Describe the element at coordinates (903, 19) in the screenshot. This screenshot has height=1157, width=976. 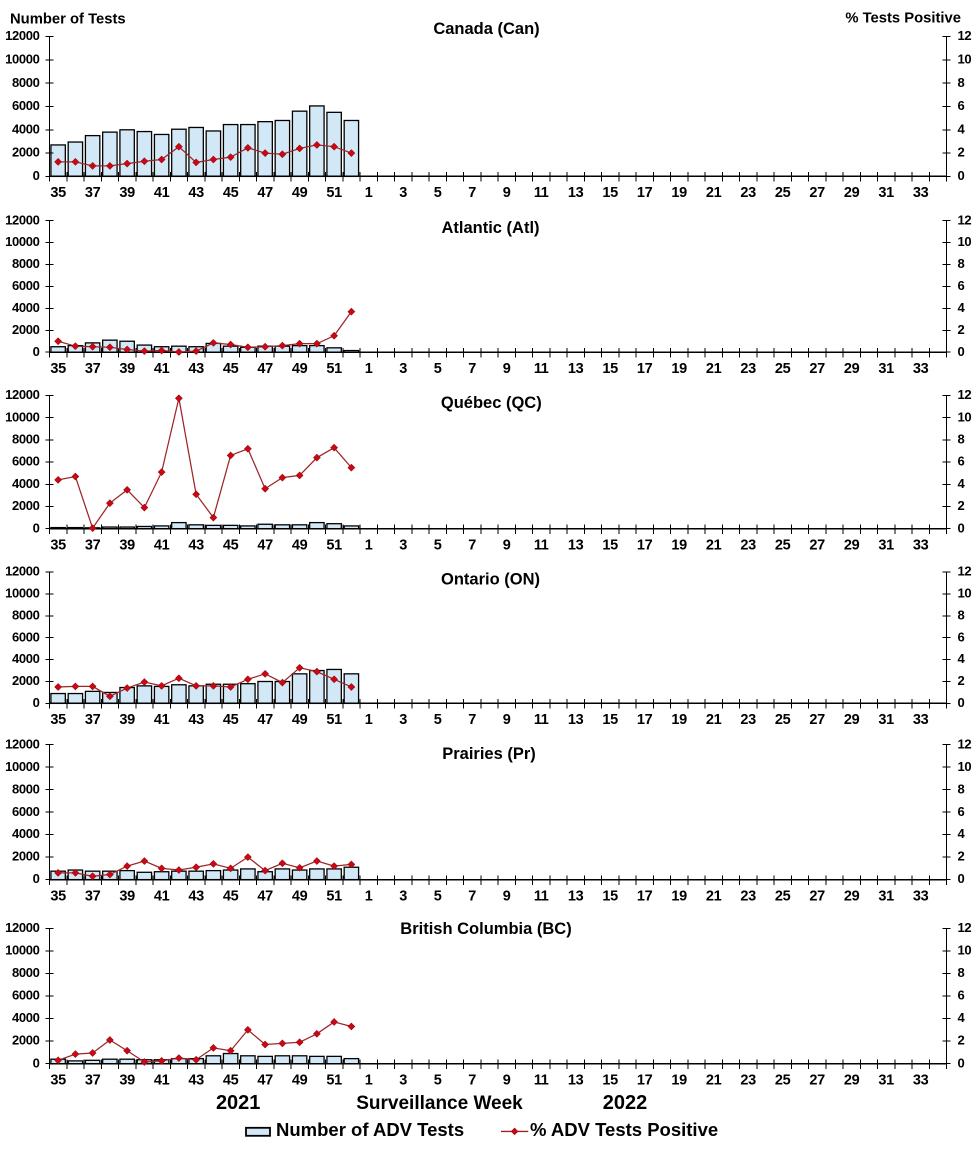
I see `svg-text: % Tests Positive` at that location.